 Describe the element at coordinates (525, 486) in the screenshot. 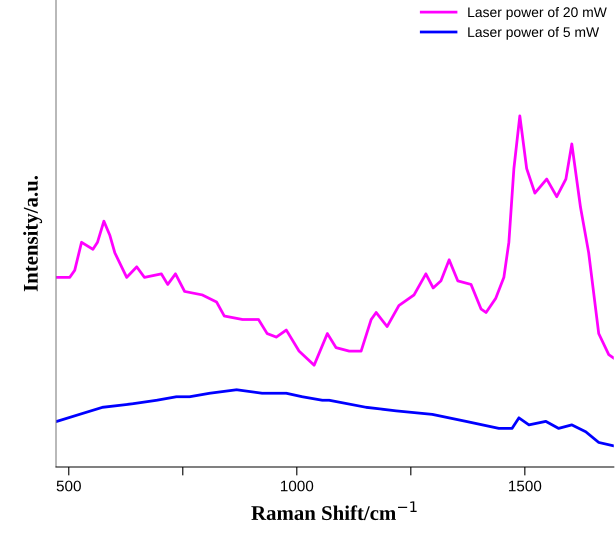

I see `x-tick-label: 1500` at that location.